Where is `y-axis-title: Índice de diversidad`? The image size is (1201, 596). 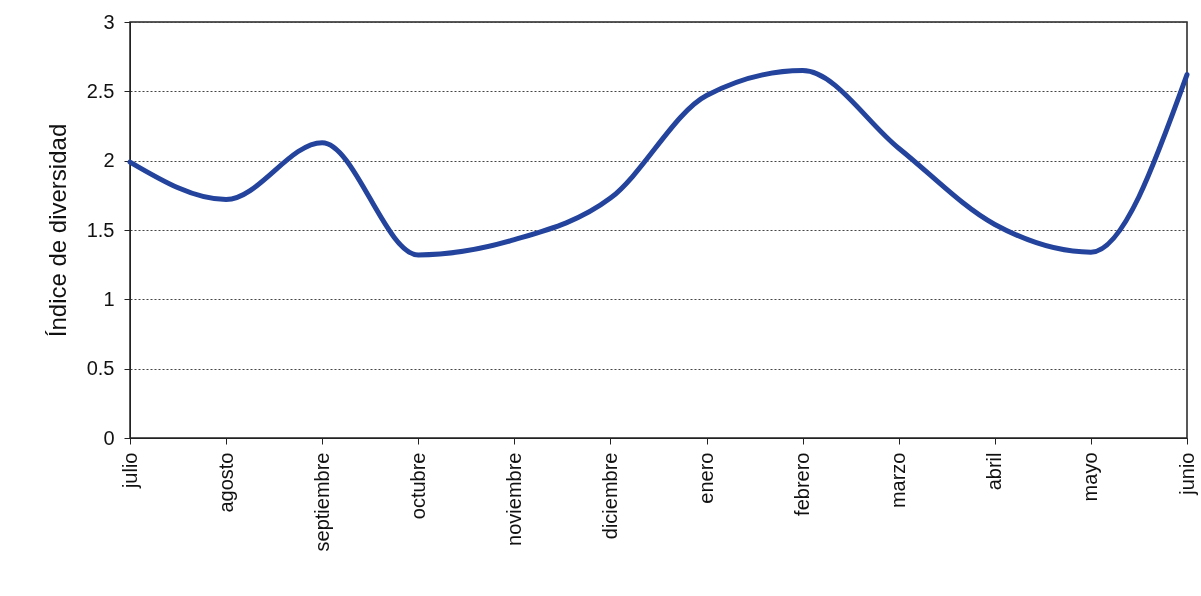
y-axis-title: Índice de diversidad is located at coordinates (57, 230).